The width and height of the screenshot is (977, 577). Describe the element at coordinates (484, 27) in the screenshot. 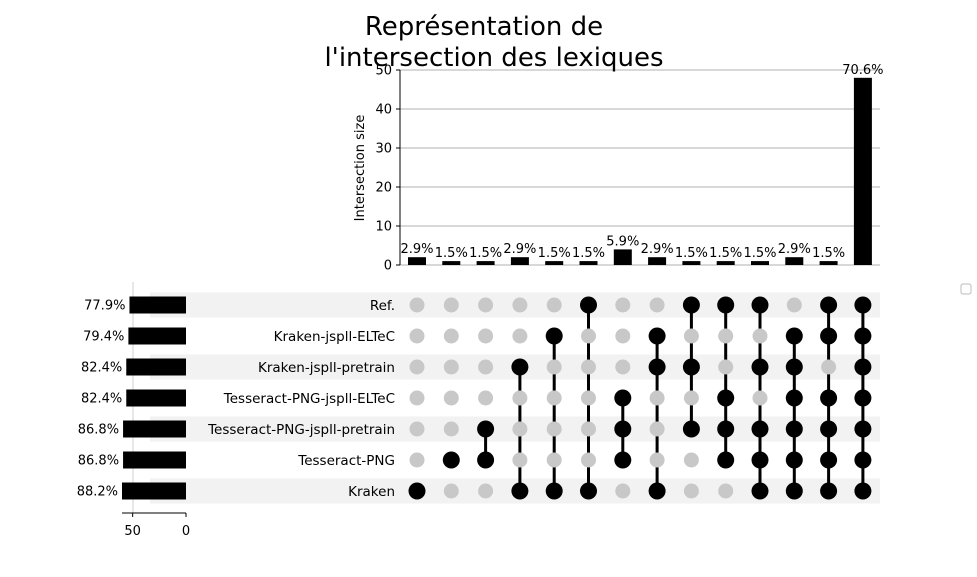

I see `chart-title-line-1: Représentation de` at that location.